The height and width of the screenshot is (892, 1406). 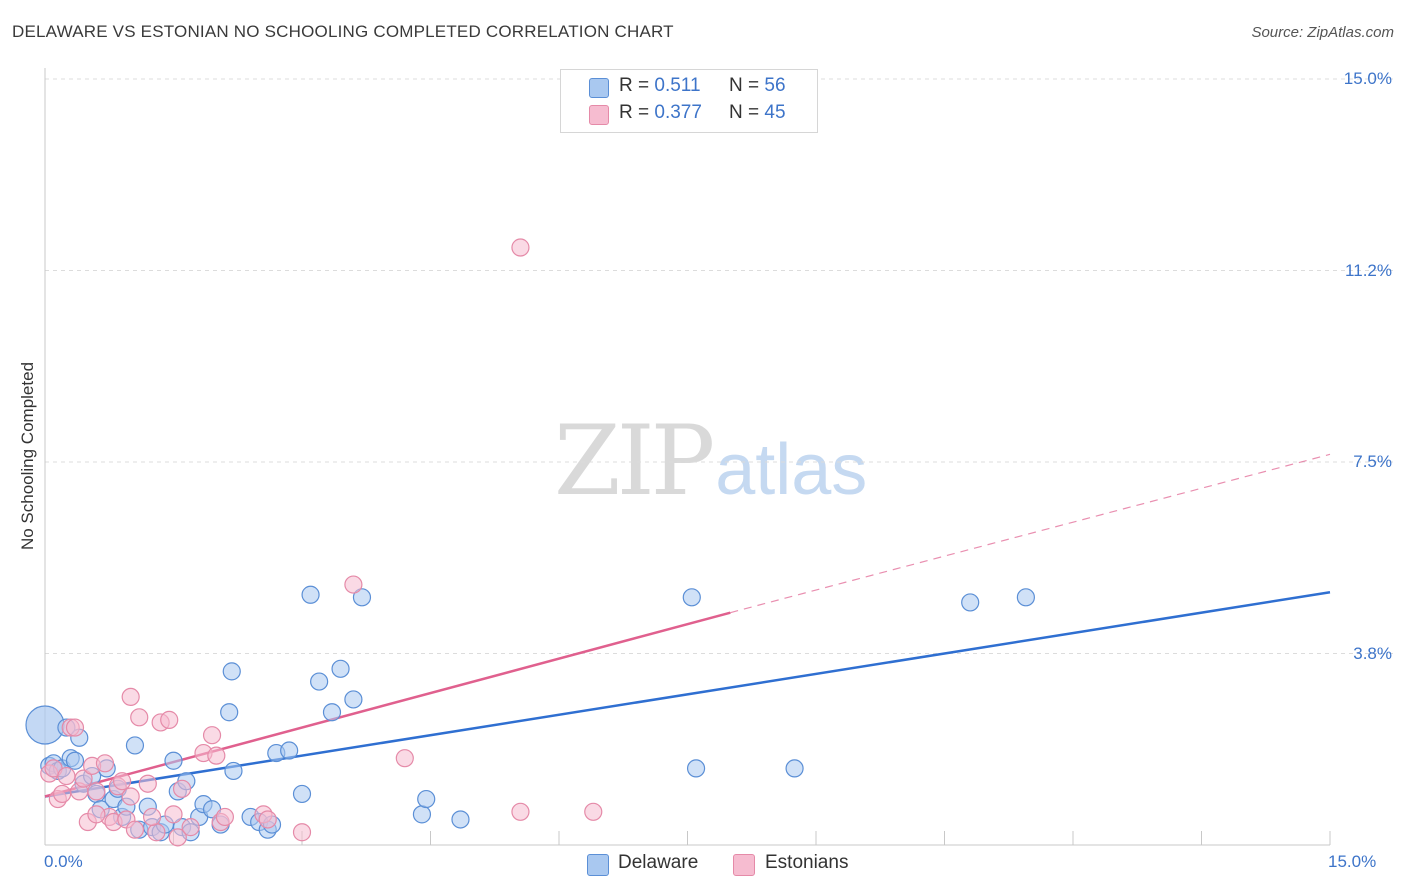 What do you see at coordinates (599, 88) in the screenshot?
I see `delaware-swatch` at bounding box center [599, 88].